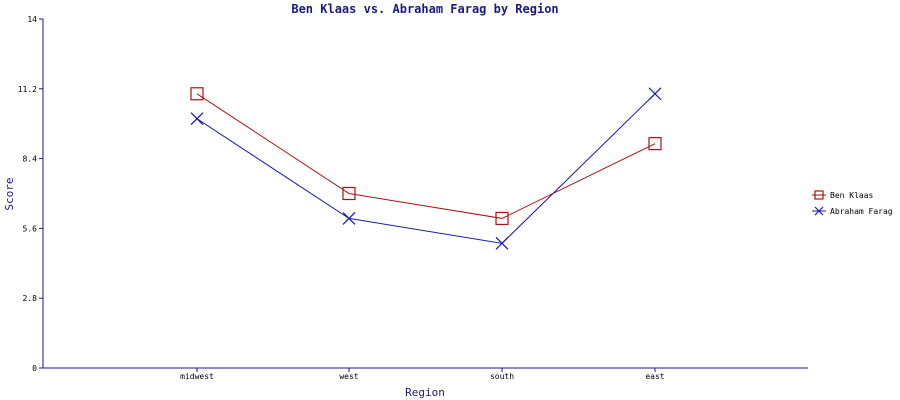  I want to click on x-tick-label-east: east, so click(654, 376).